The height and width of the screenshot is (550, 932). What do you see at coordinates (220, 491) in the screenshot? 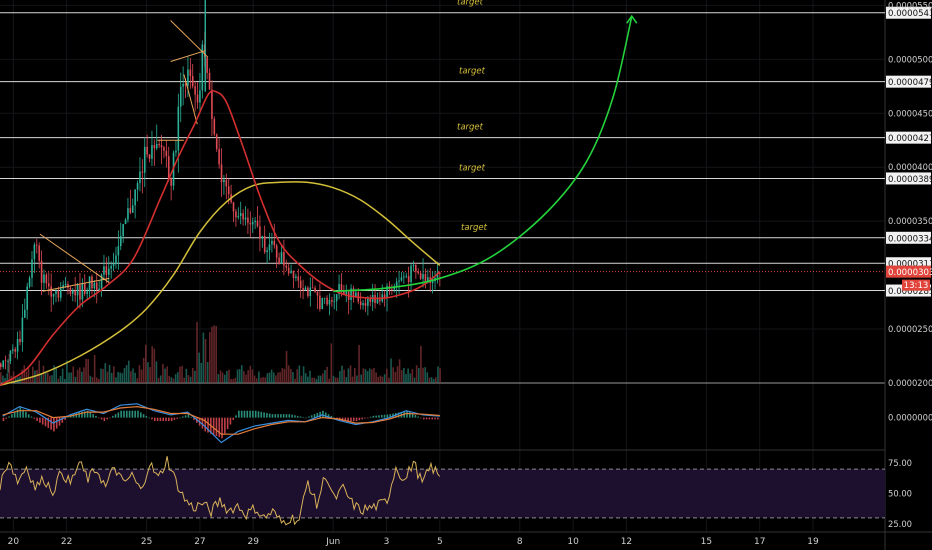
I see `rsi-line` at bounding box center [220, 491].